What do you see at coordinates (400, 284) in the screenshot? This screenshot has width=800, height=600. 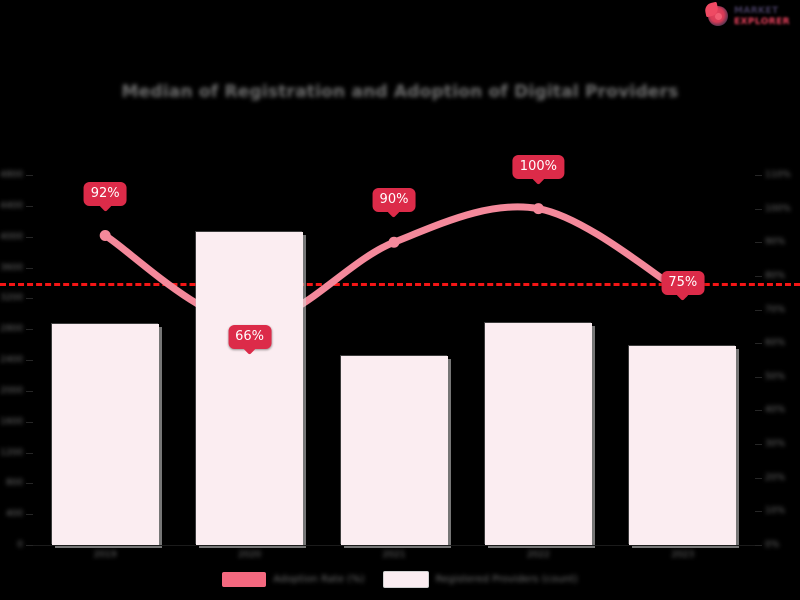 I see `reference-line` at bounding box center [400, 284].